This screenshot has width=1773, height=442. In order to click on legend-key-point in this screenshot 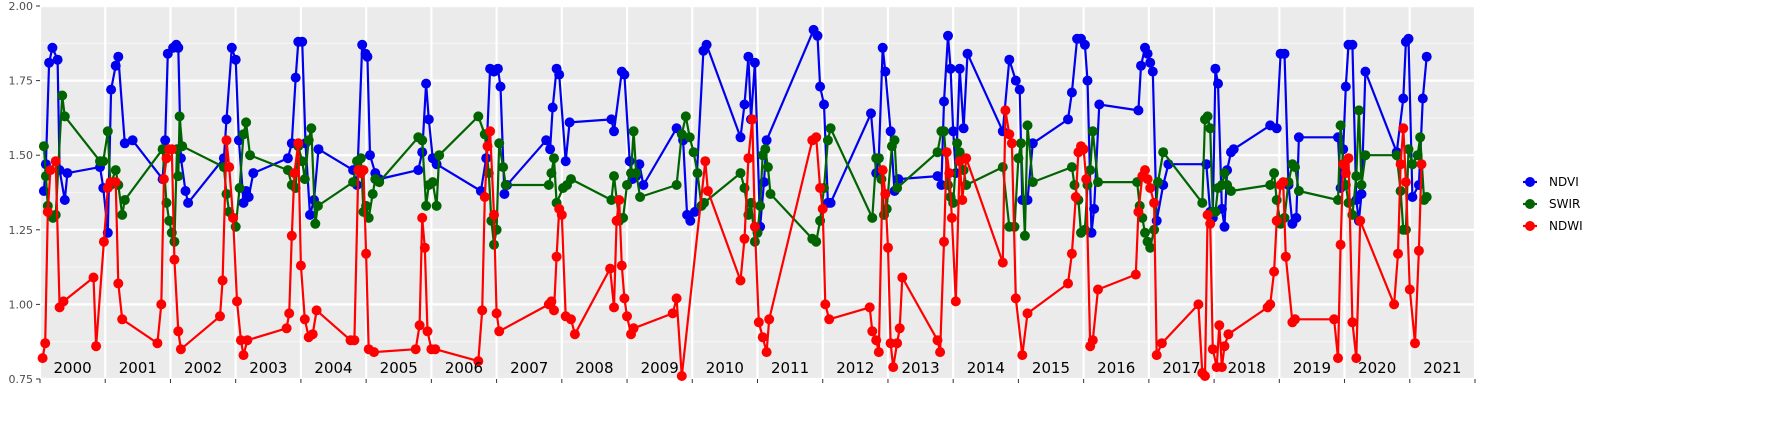, I will do `click(1530, 226)`.